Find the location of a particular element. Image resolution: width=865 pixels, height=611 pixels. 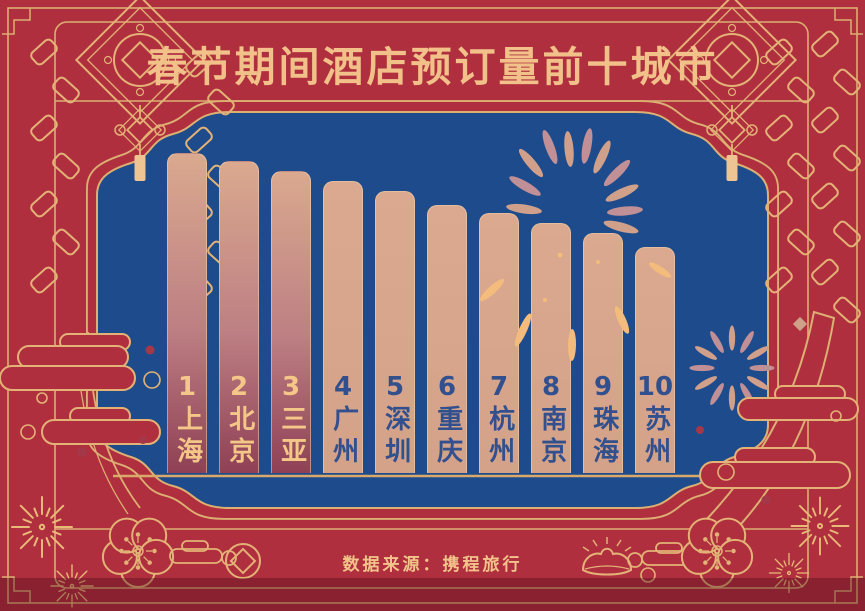

rank-value: 5 is located at coordinates (395, 387).